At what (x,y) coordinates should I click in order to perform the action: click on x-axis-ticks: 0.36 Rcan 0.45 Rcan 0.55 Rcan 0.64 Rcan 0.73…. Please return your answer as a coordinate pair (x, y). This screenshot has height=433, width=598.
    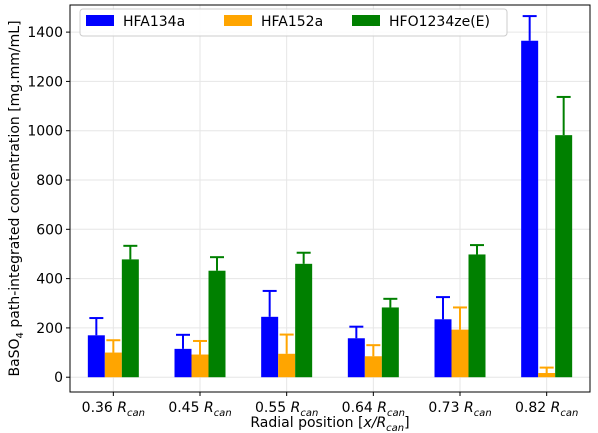
    Looking at the image, I should click on (330, 405).